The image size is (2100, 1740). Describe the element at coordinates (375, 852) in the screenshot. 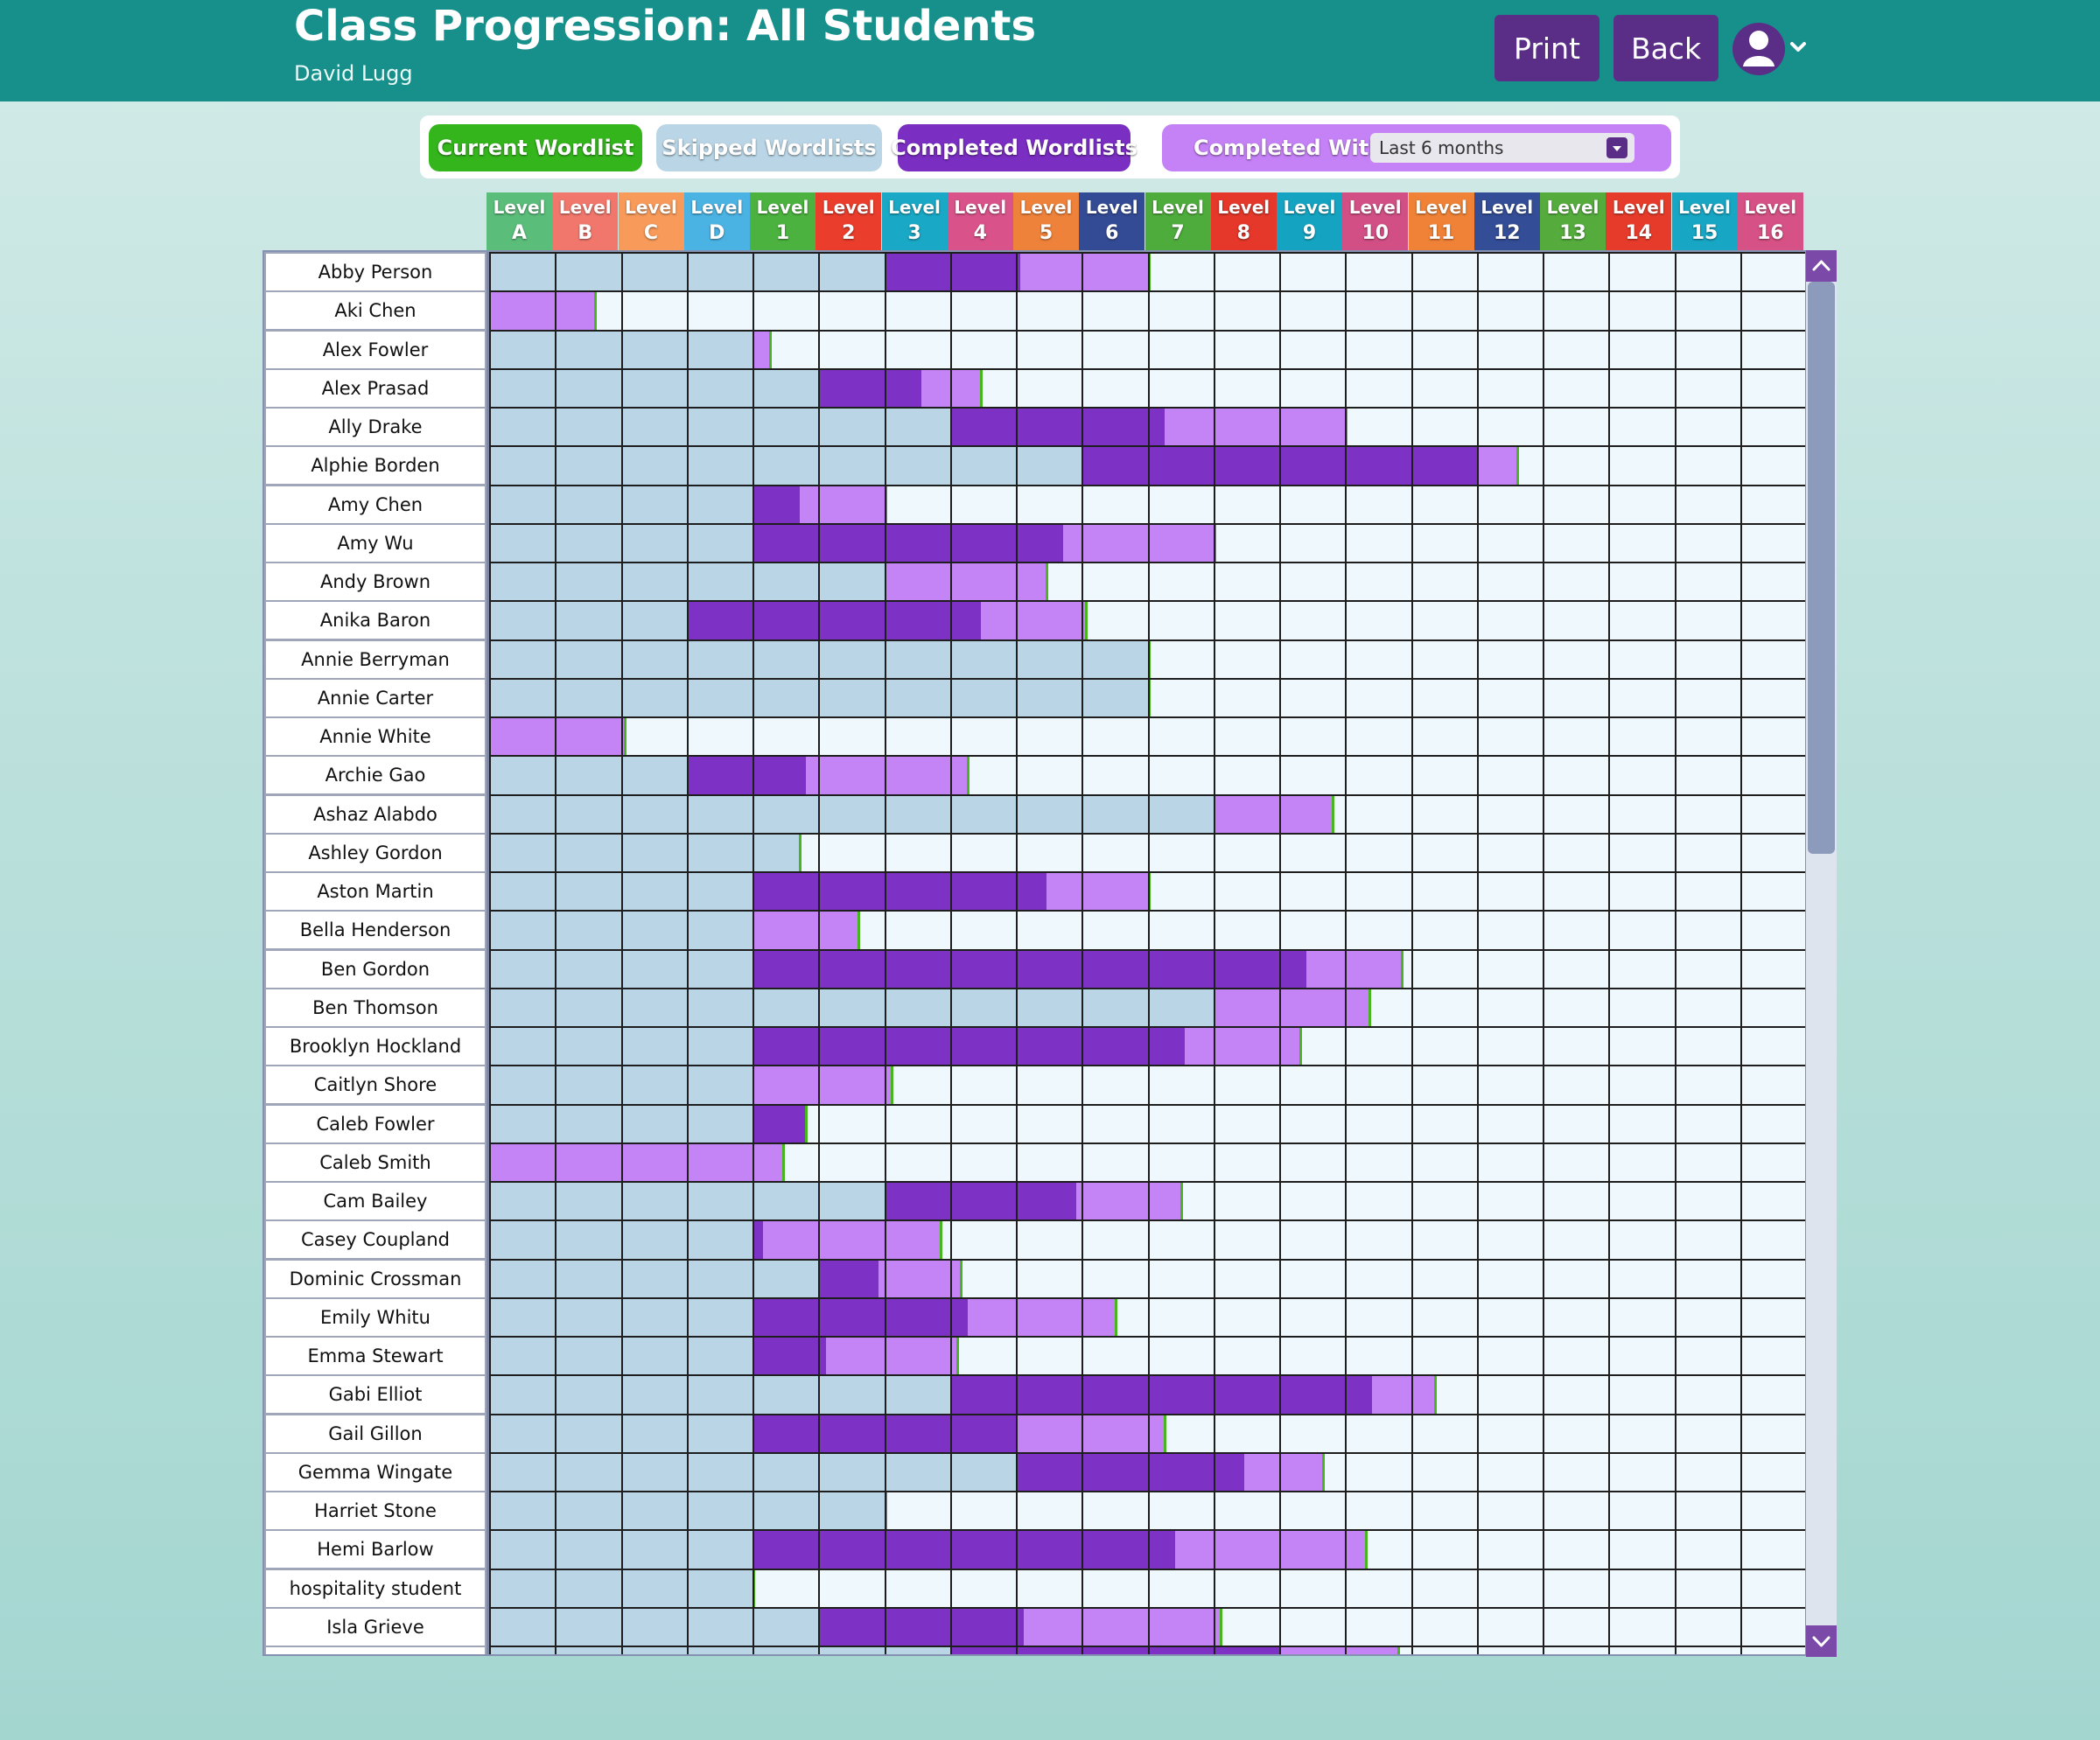

I see `student-name: Ashley Gordon` at that location.